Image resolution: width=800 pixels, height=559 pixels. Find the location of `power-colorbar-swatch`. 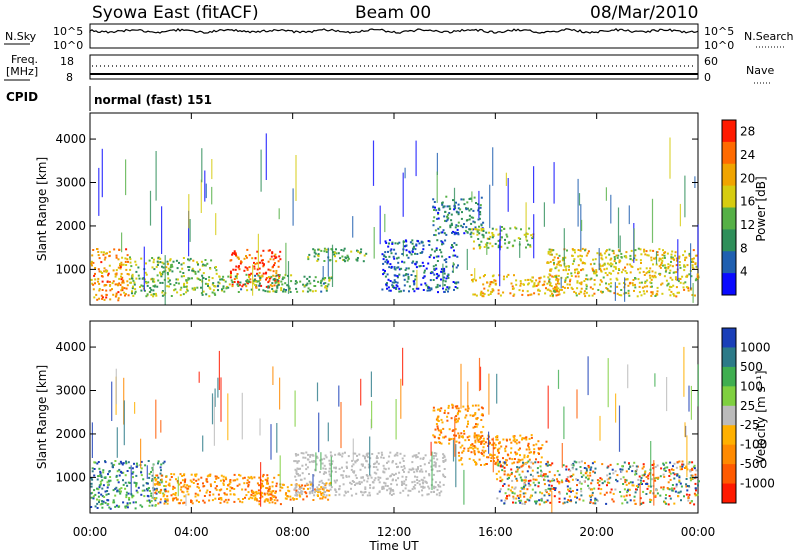

power-colorbar-swatch is located at coordinates (729, 262).